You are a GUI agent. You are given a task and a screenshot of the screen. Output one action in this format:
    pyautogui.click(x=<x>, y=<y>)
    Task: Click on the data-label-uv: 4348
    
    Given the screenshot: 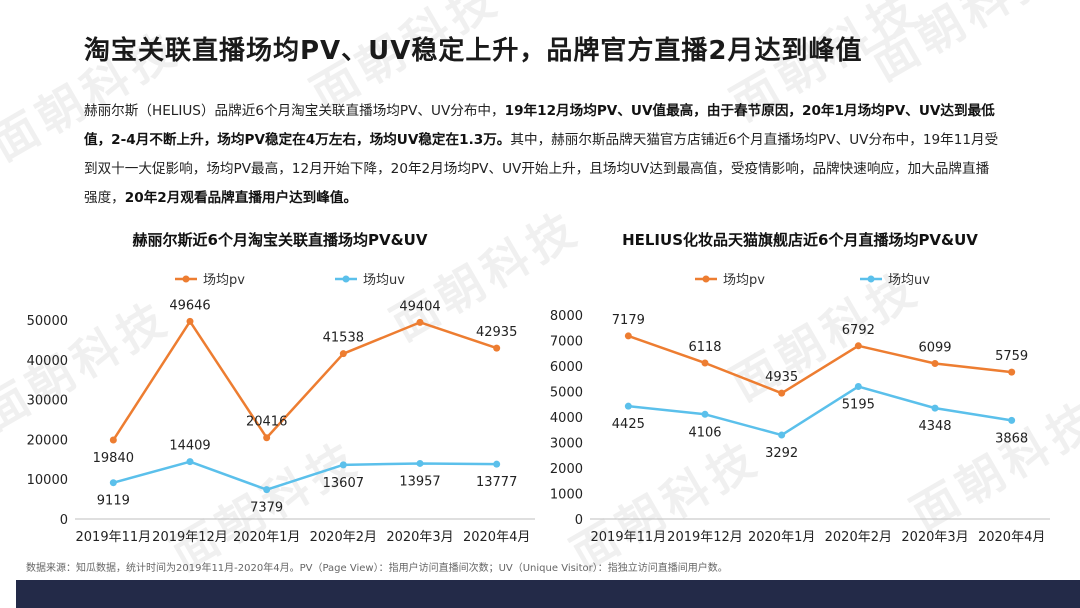 What is the action you would take?
    pyautogui.click(x=934, y=426)
    